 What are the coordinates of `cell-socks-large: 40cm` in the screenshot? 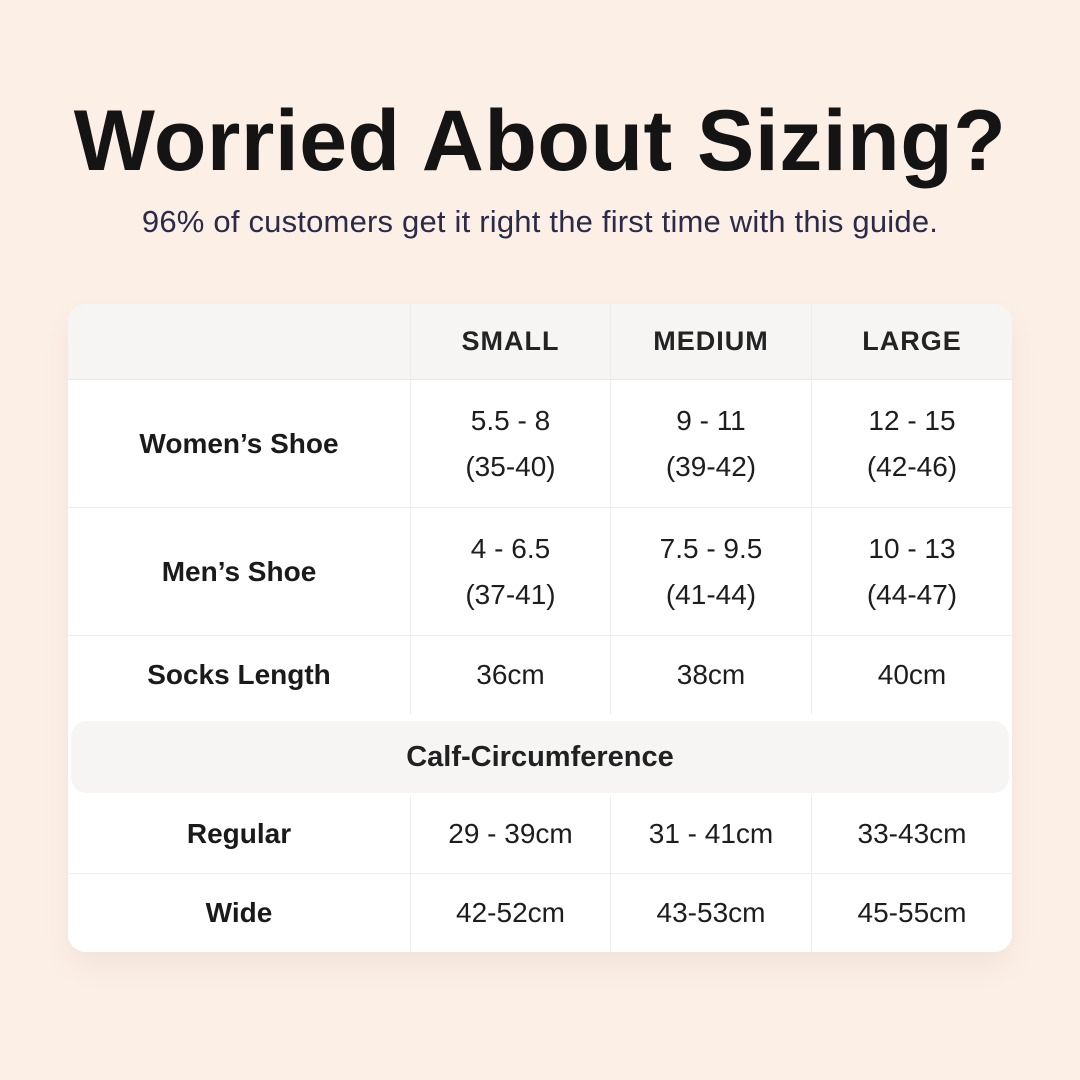 It's located at (911, 675).